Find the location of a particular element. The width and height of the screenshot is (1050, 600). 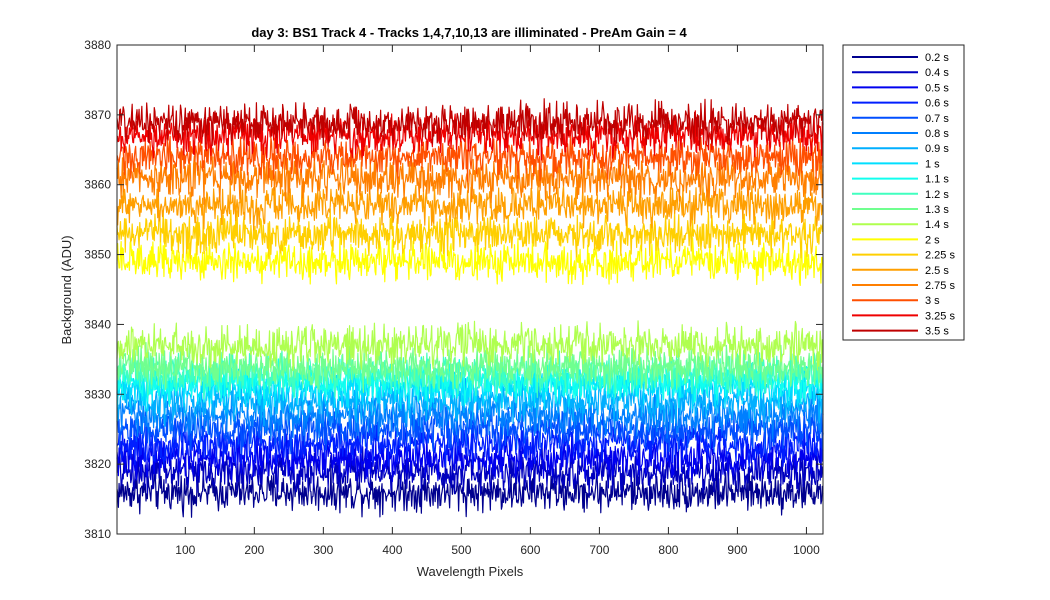

y-tick-label: 3830 is located at coordinates (97, 394).